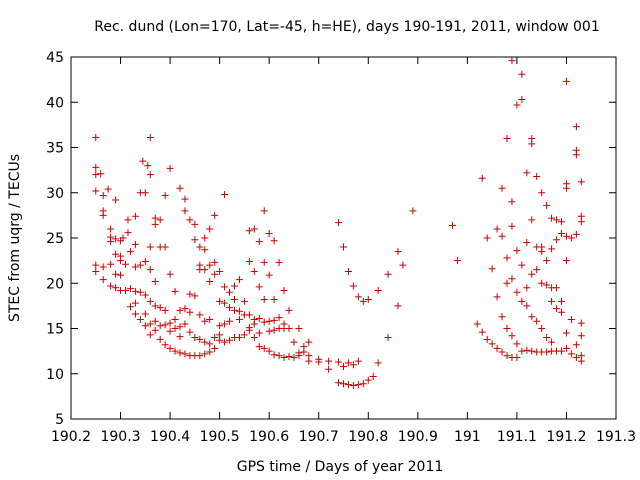  What do you see at coordinates (59, 420) in the screenshot?
I see `y-tick-label: 5` at bounding box center [59, 420].